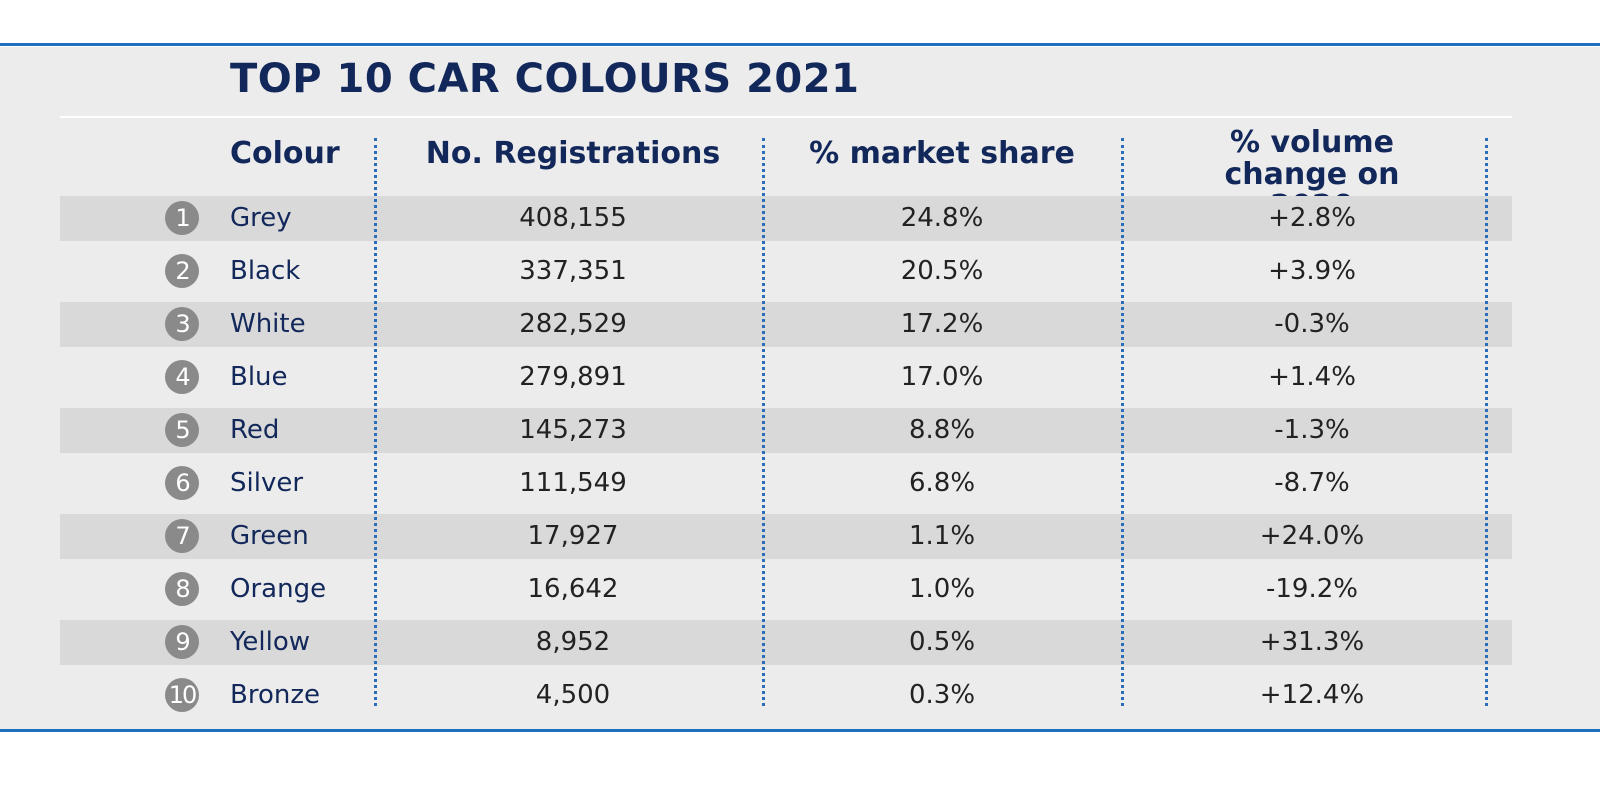 This screenshot has height=788, width=1600. I want to click on colour-name: Grey, so click(261, 218).